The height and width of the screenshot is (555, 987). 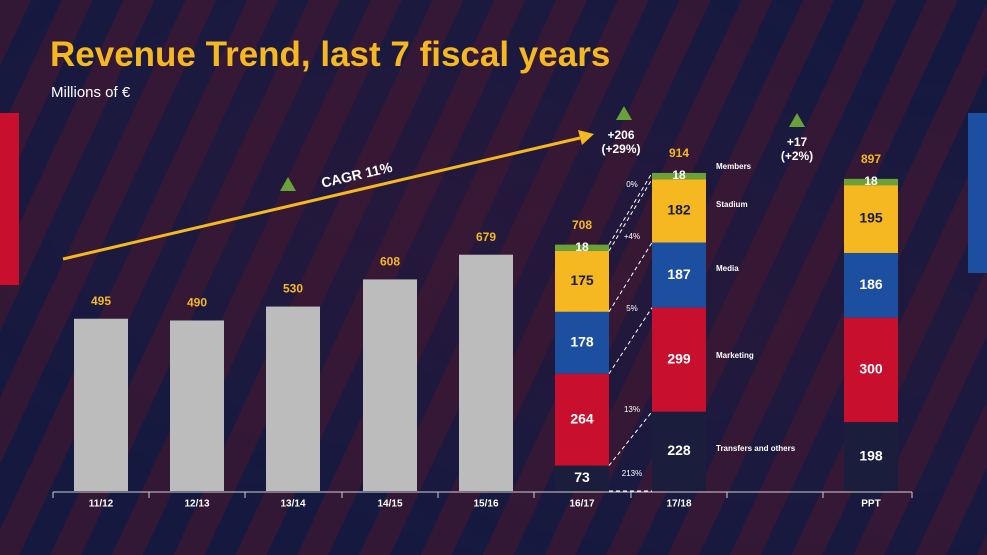 I want to click on chart-title: Revenue Trend, last 7 fiscal years, so click(x=330, y=54).